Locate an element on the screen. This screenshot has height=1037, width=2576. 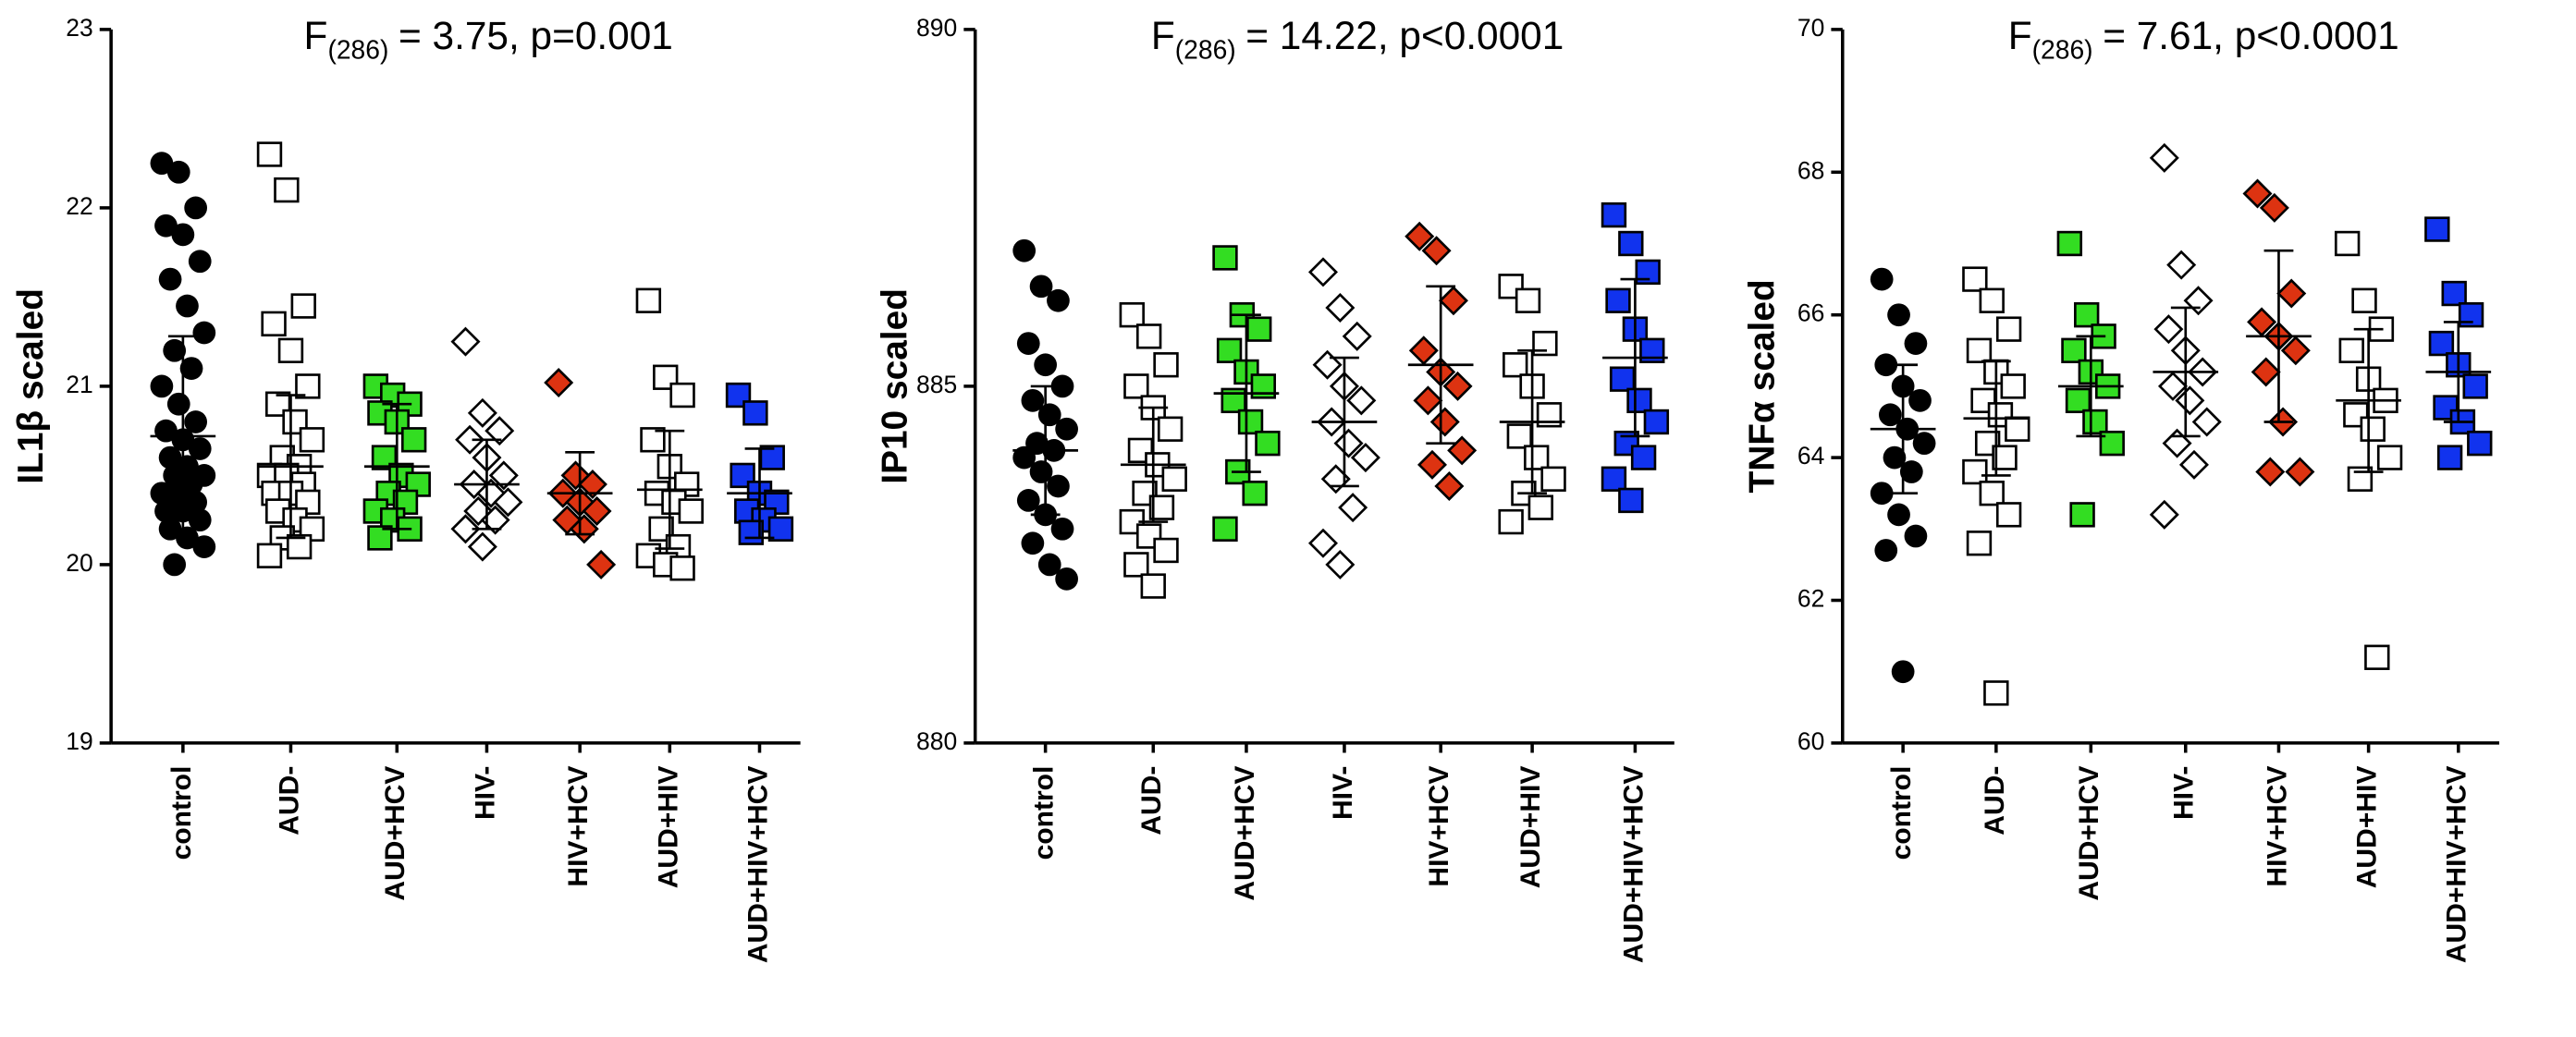
y-tick-label: 64 is located at coordinates (1810, 456).